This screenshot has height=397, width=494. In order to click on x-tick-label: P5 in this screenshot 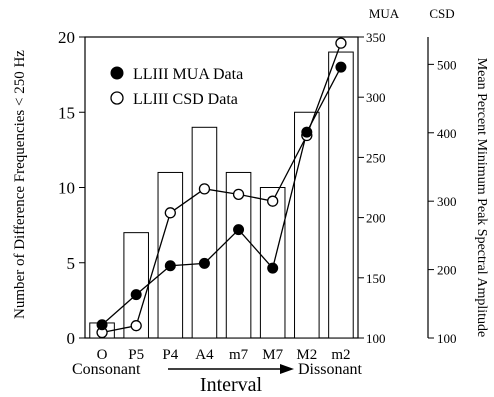, I will do `click(136, 355)`.